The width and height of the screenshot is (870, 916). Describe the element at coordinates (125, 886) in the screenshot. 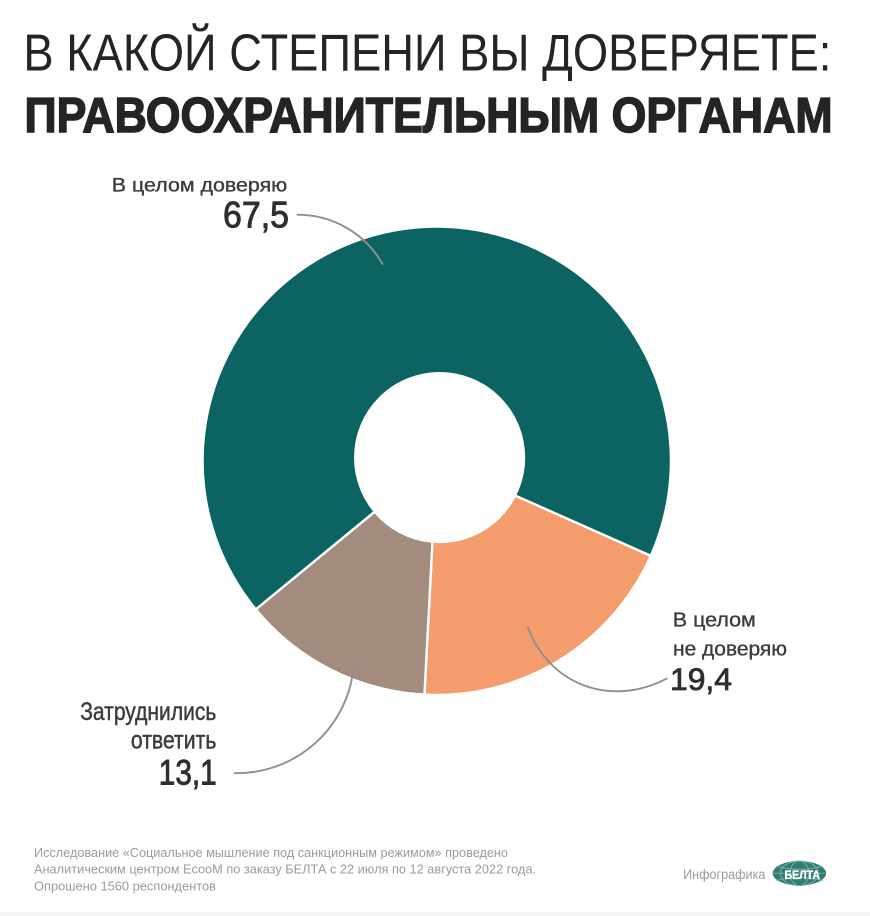

I see `svg-text: Опрошено 1560 респондентов` at that location.